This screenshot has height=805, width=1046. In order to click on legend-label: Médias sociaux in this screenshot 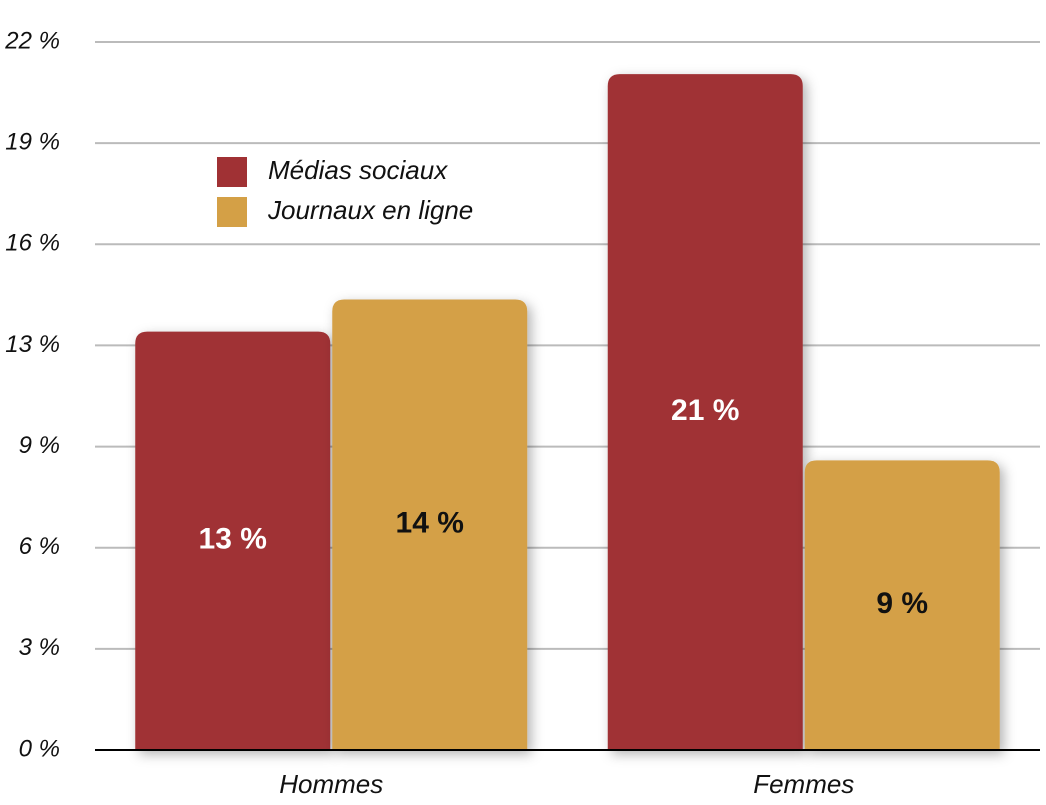, I will do `click(358, 170)`.